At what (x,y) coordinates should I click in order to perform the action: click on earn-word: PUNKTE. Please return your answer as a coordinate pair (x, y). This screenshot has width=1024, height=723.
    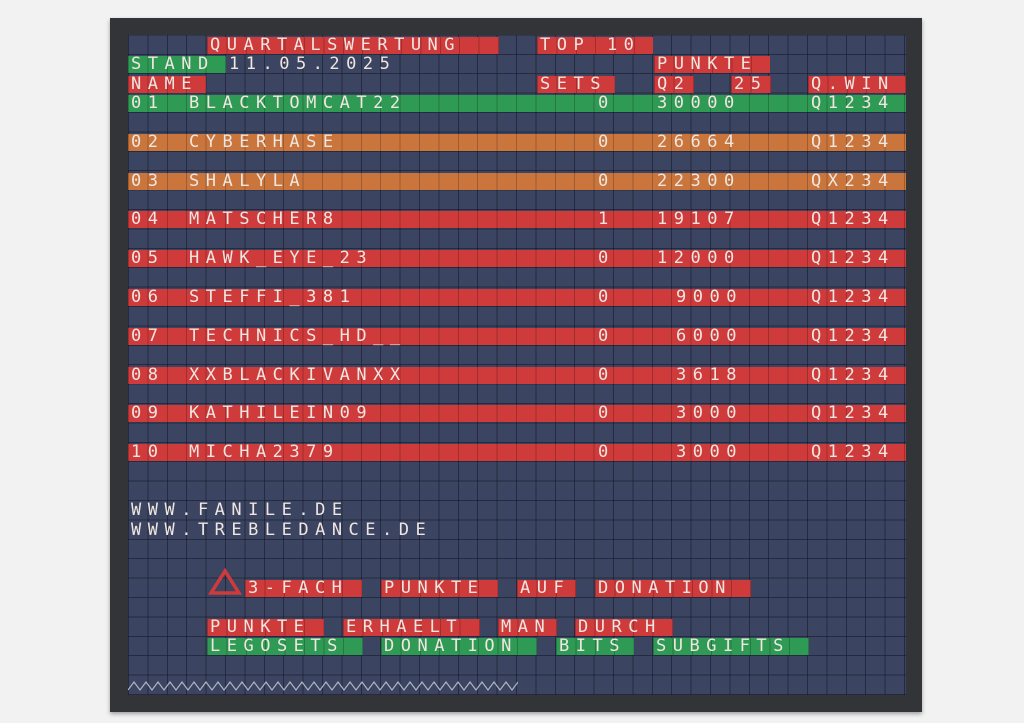
    Looking at the image, I should click on (260, 627).